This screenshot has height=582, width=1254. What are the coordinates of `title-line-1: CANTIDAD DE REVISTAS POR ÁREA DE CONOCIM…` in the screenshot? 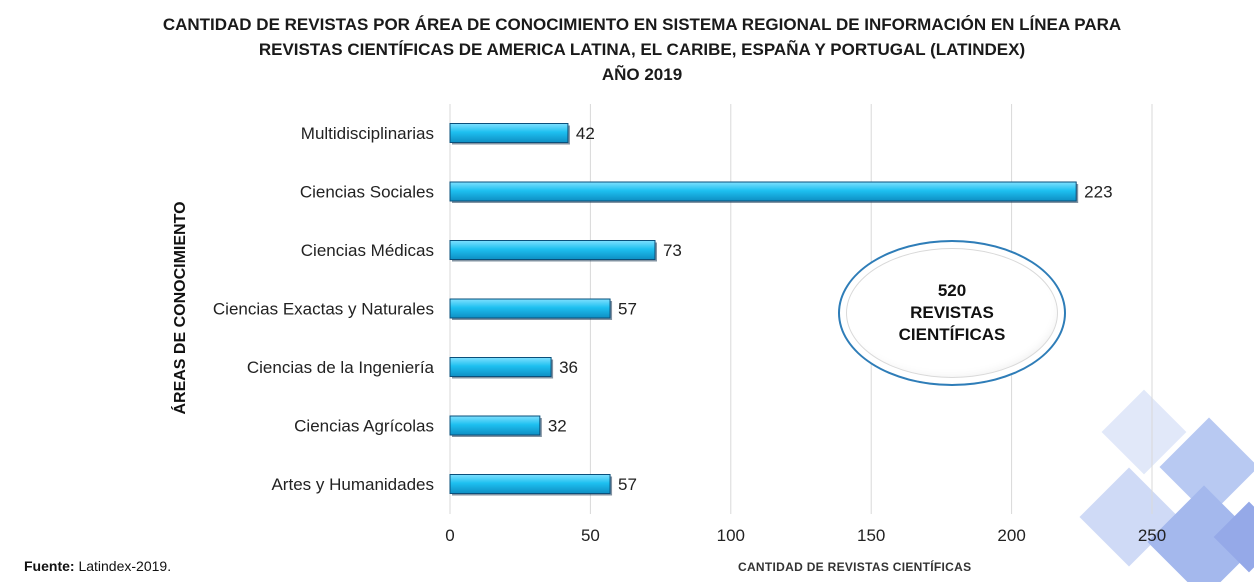 It's located at (642, 24).